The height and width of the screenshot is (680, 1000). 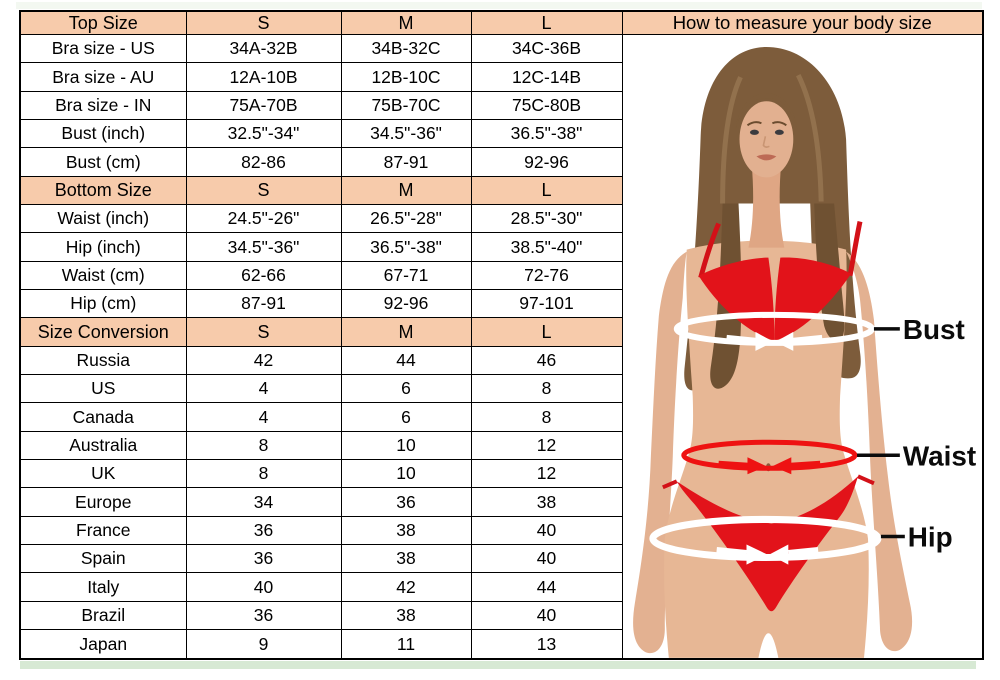 I want to click on size-value: 36.5"-38", so click(x=546, y=134).